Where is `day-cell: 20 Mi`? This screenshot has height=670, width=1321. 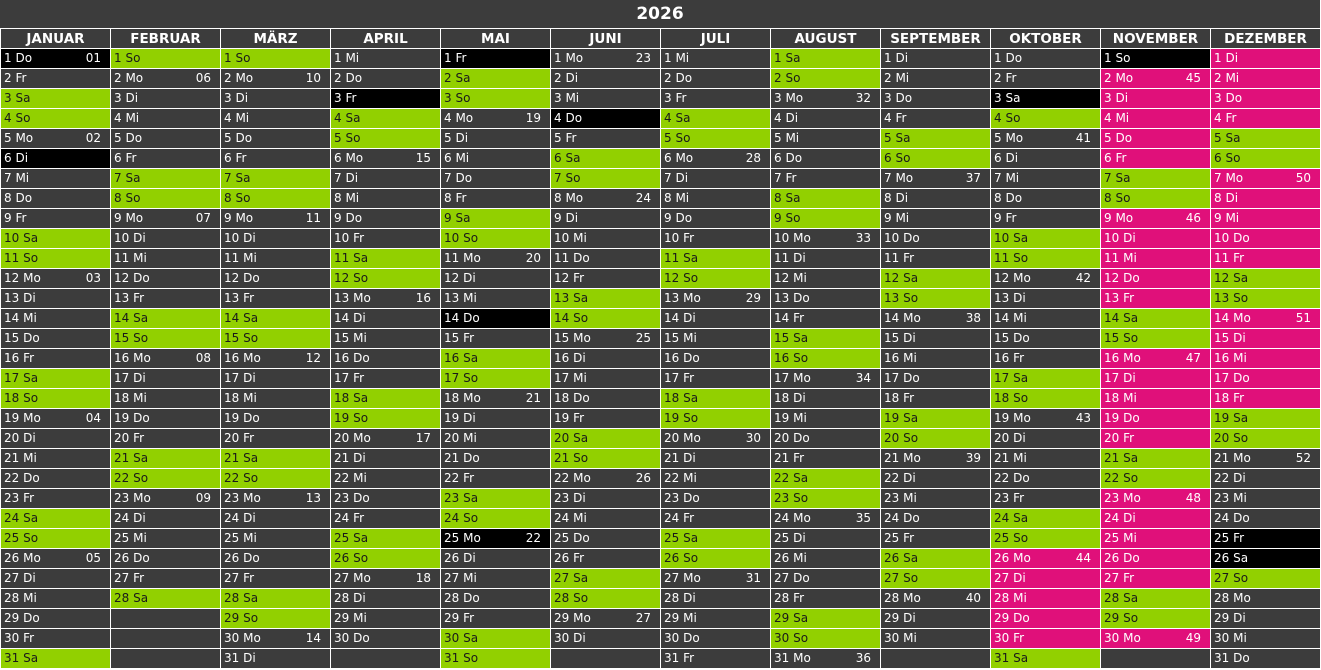
day-cell: 20 Mi is located at coordinates (495, 439).